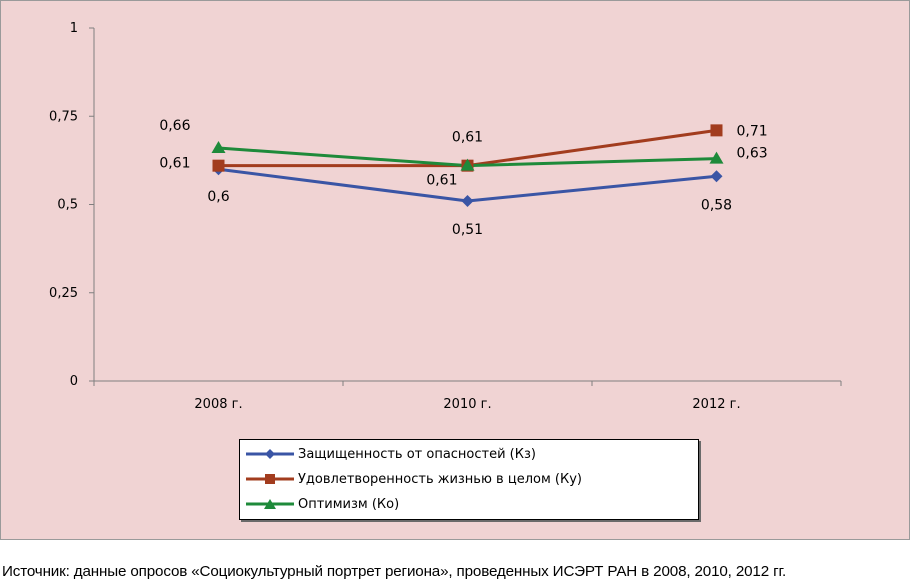 Image resolution: width=910 pixels, height=584 pixels. What do you see at coordinates (218, 197) in the screenshot?
I see `data-label-safety: 0,6` at bounding box center [218, 197].